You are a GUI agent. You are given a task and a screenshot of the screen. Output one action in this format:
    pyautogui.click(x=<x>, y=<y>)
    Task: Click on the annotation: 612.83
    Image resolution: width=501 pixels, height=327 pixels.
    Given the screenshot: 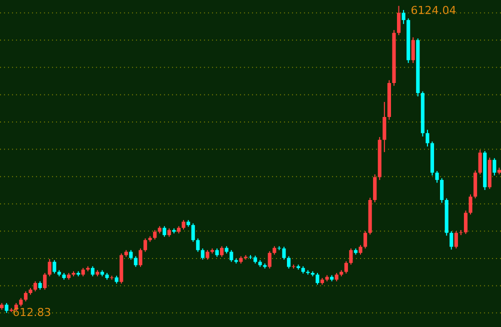 What is the action you would take?
    pyautogui.click(x=32, y=312)
    